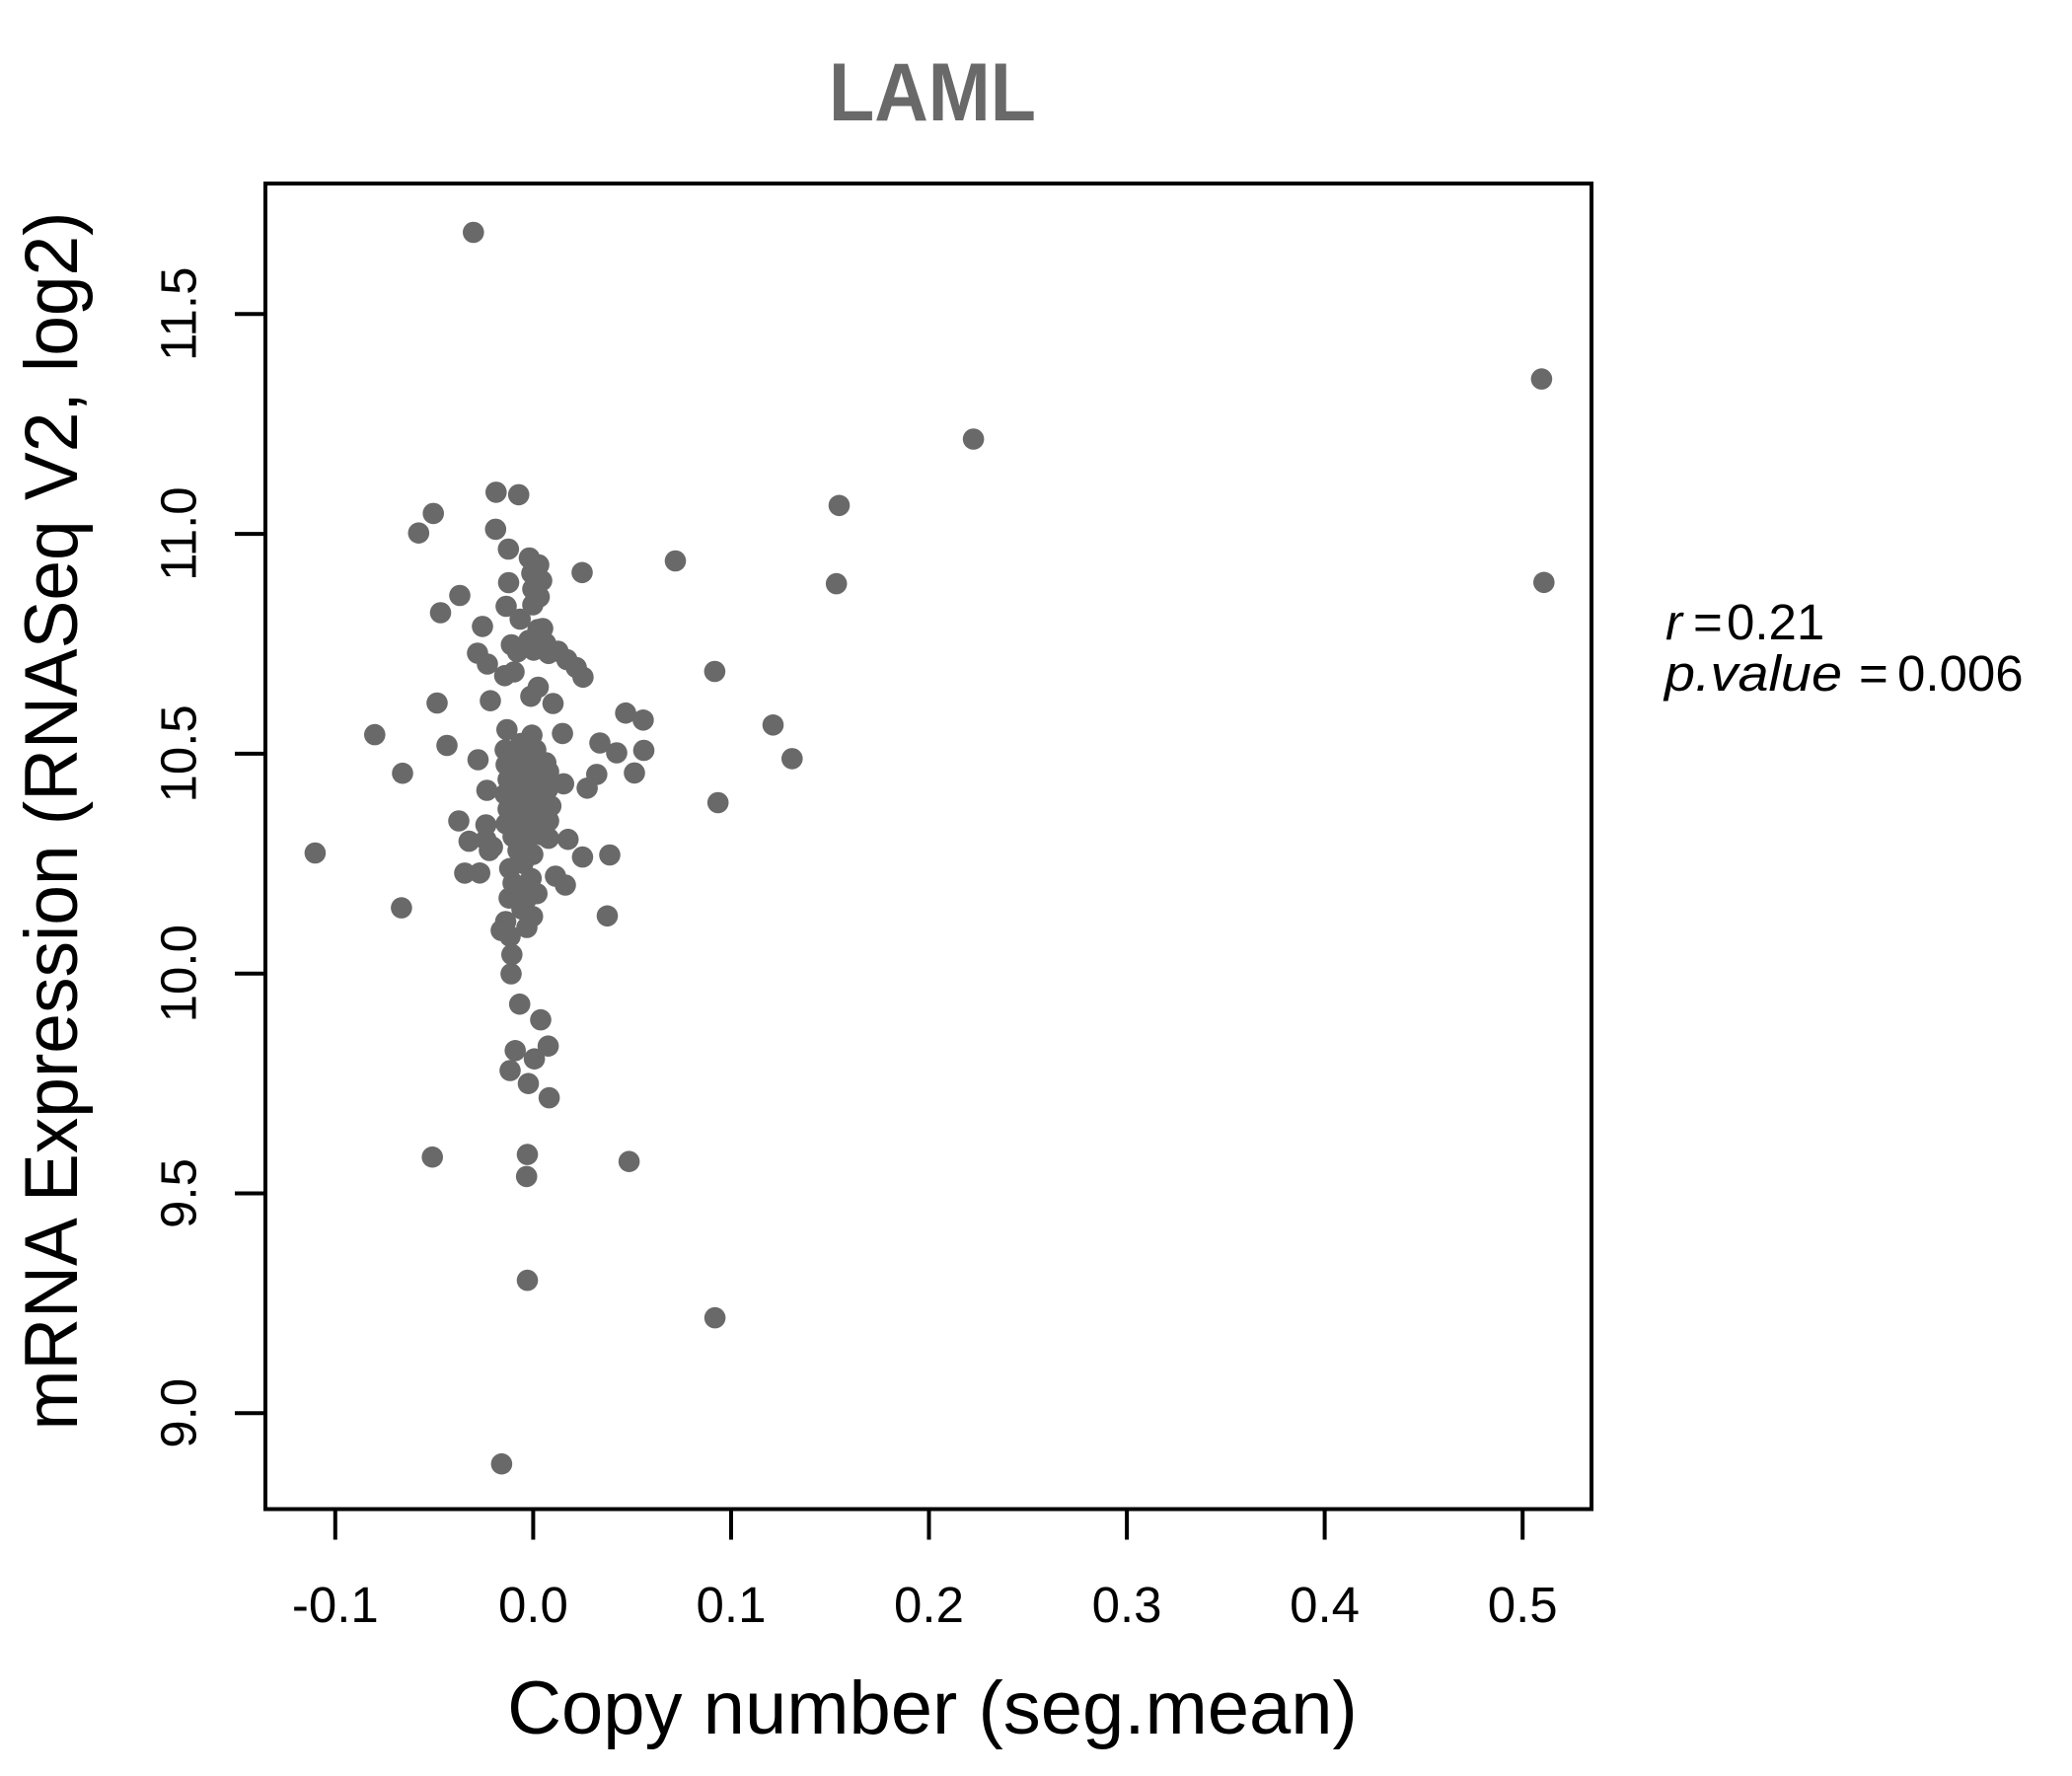  I want to click on svg-text: 11.0, so click(179, 533).